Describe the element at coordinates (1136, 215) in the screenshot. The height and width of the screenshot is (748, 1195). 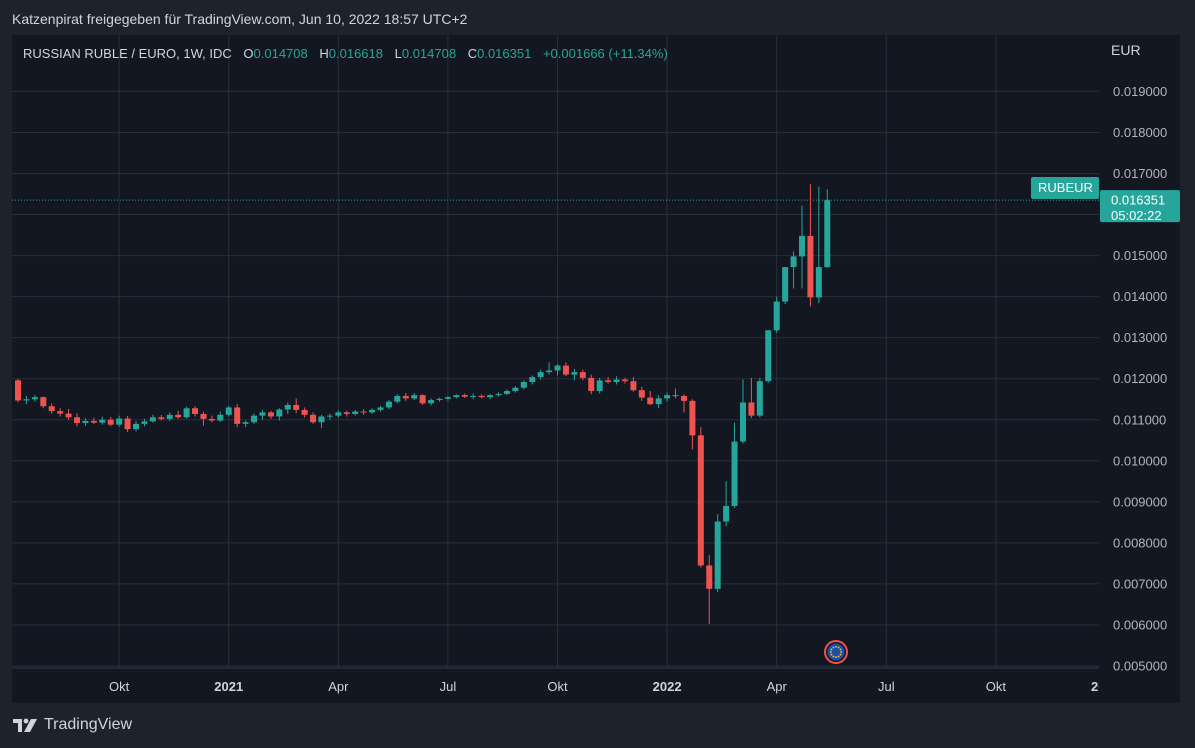
I see `bar-countdown: 05:02:22` at that location.